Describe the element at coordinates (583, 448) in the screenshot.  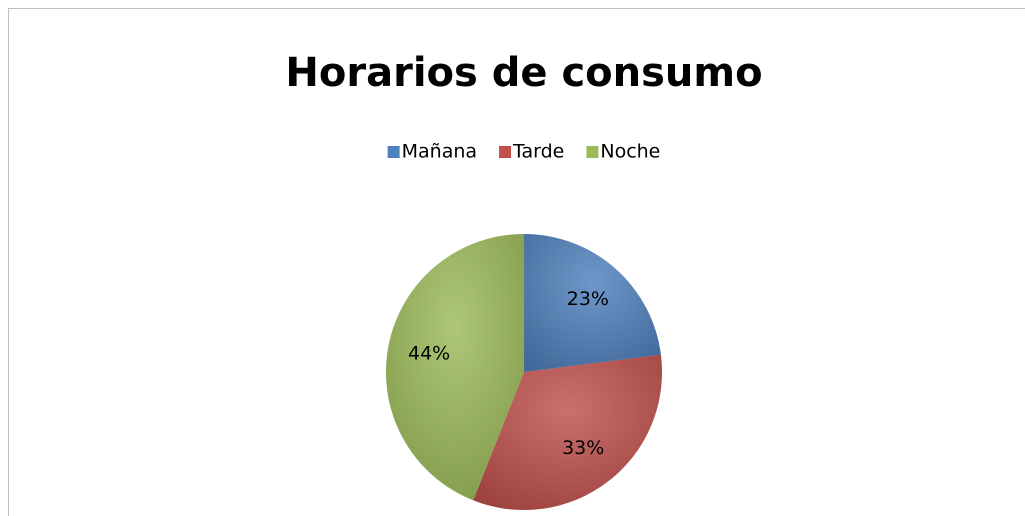
I see `data-label: 33%` at that location.